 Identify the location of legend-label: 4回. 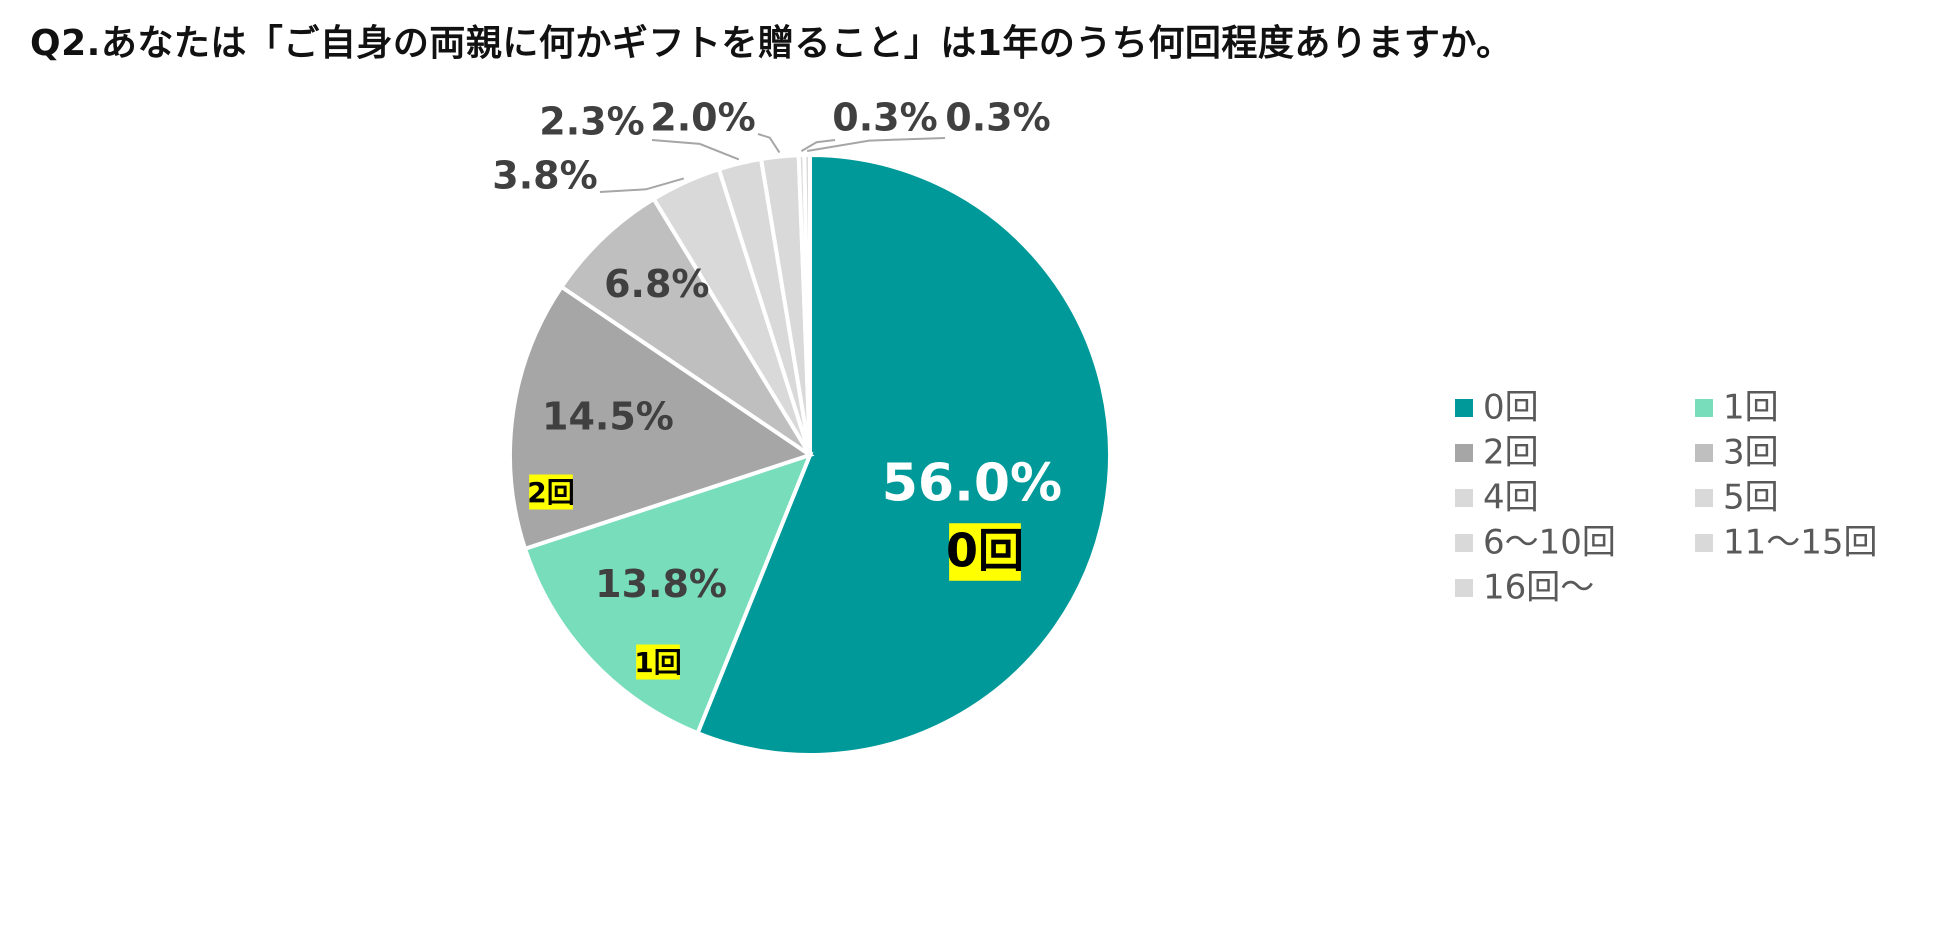
(1511, 498).